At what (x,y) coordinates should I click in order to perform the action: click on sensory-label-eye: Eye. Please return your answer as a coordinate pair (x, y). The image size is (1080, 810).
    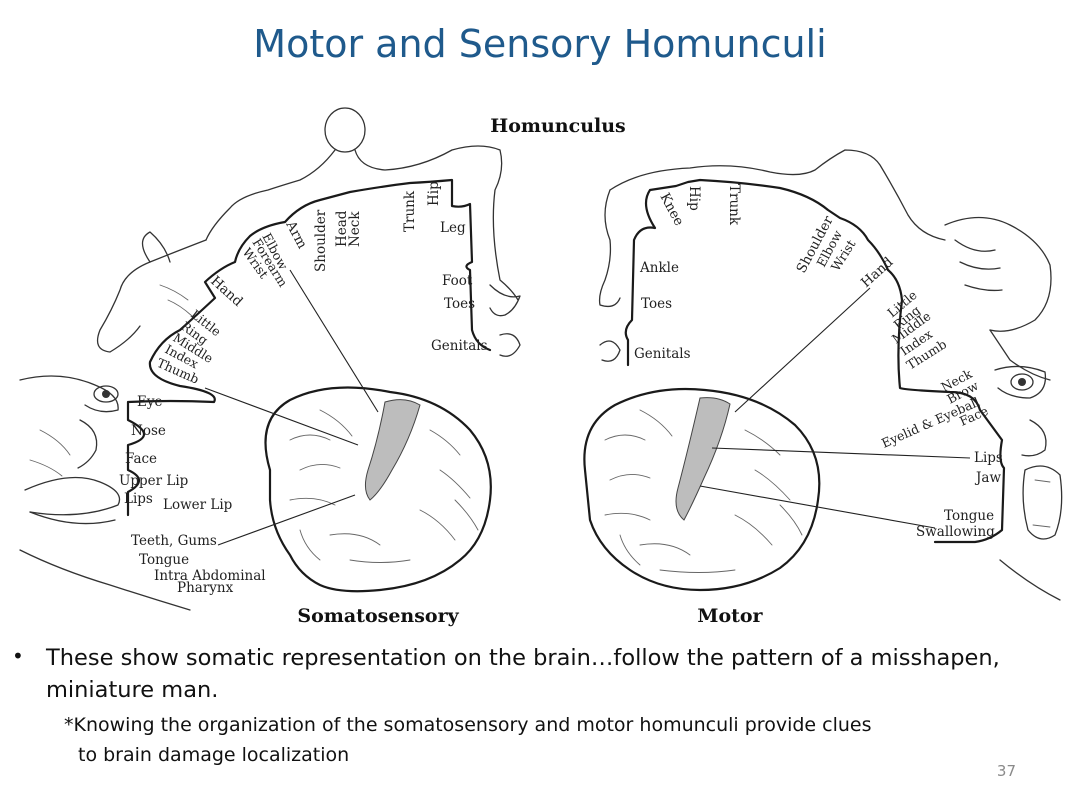
    Looking at the image, I should click on (149, 402).